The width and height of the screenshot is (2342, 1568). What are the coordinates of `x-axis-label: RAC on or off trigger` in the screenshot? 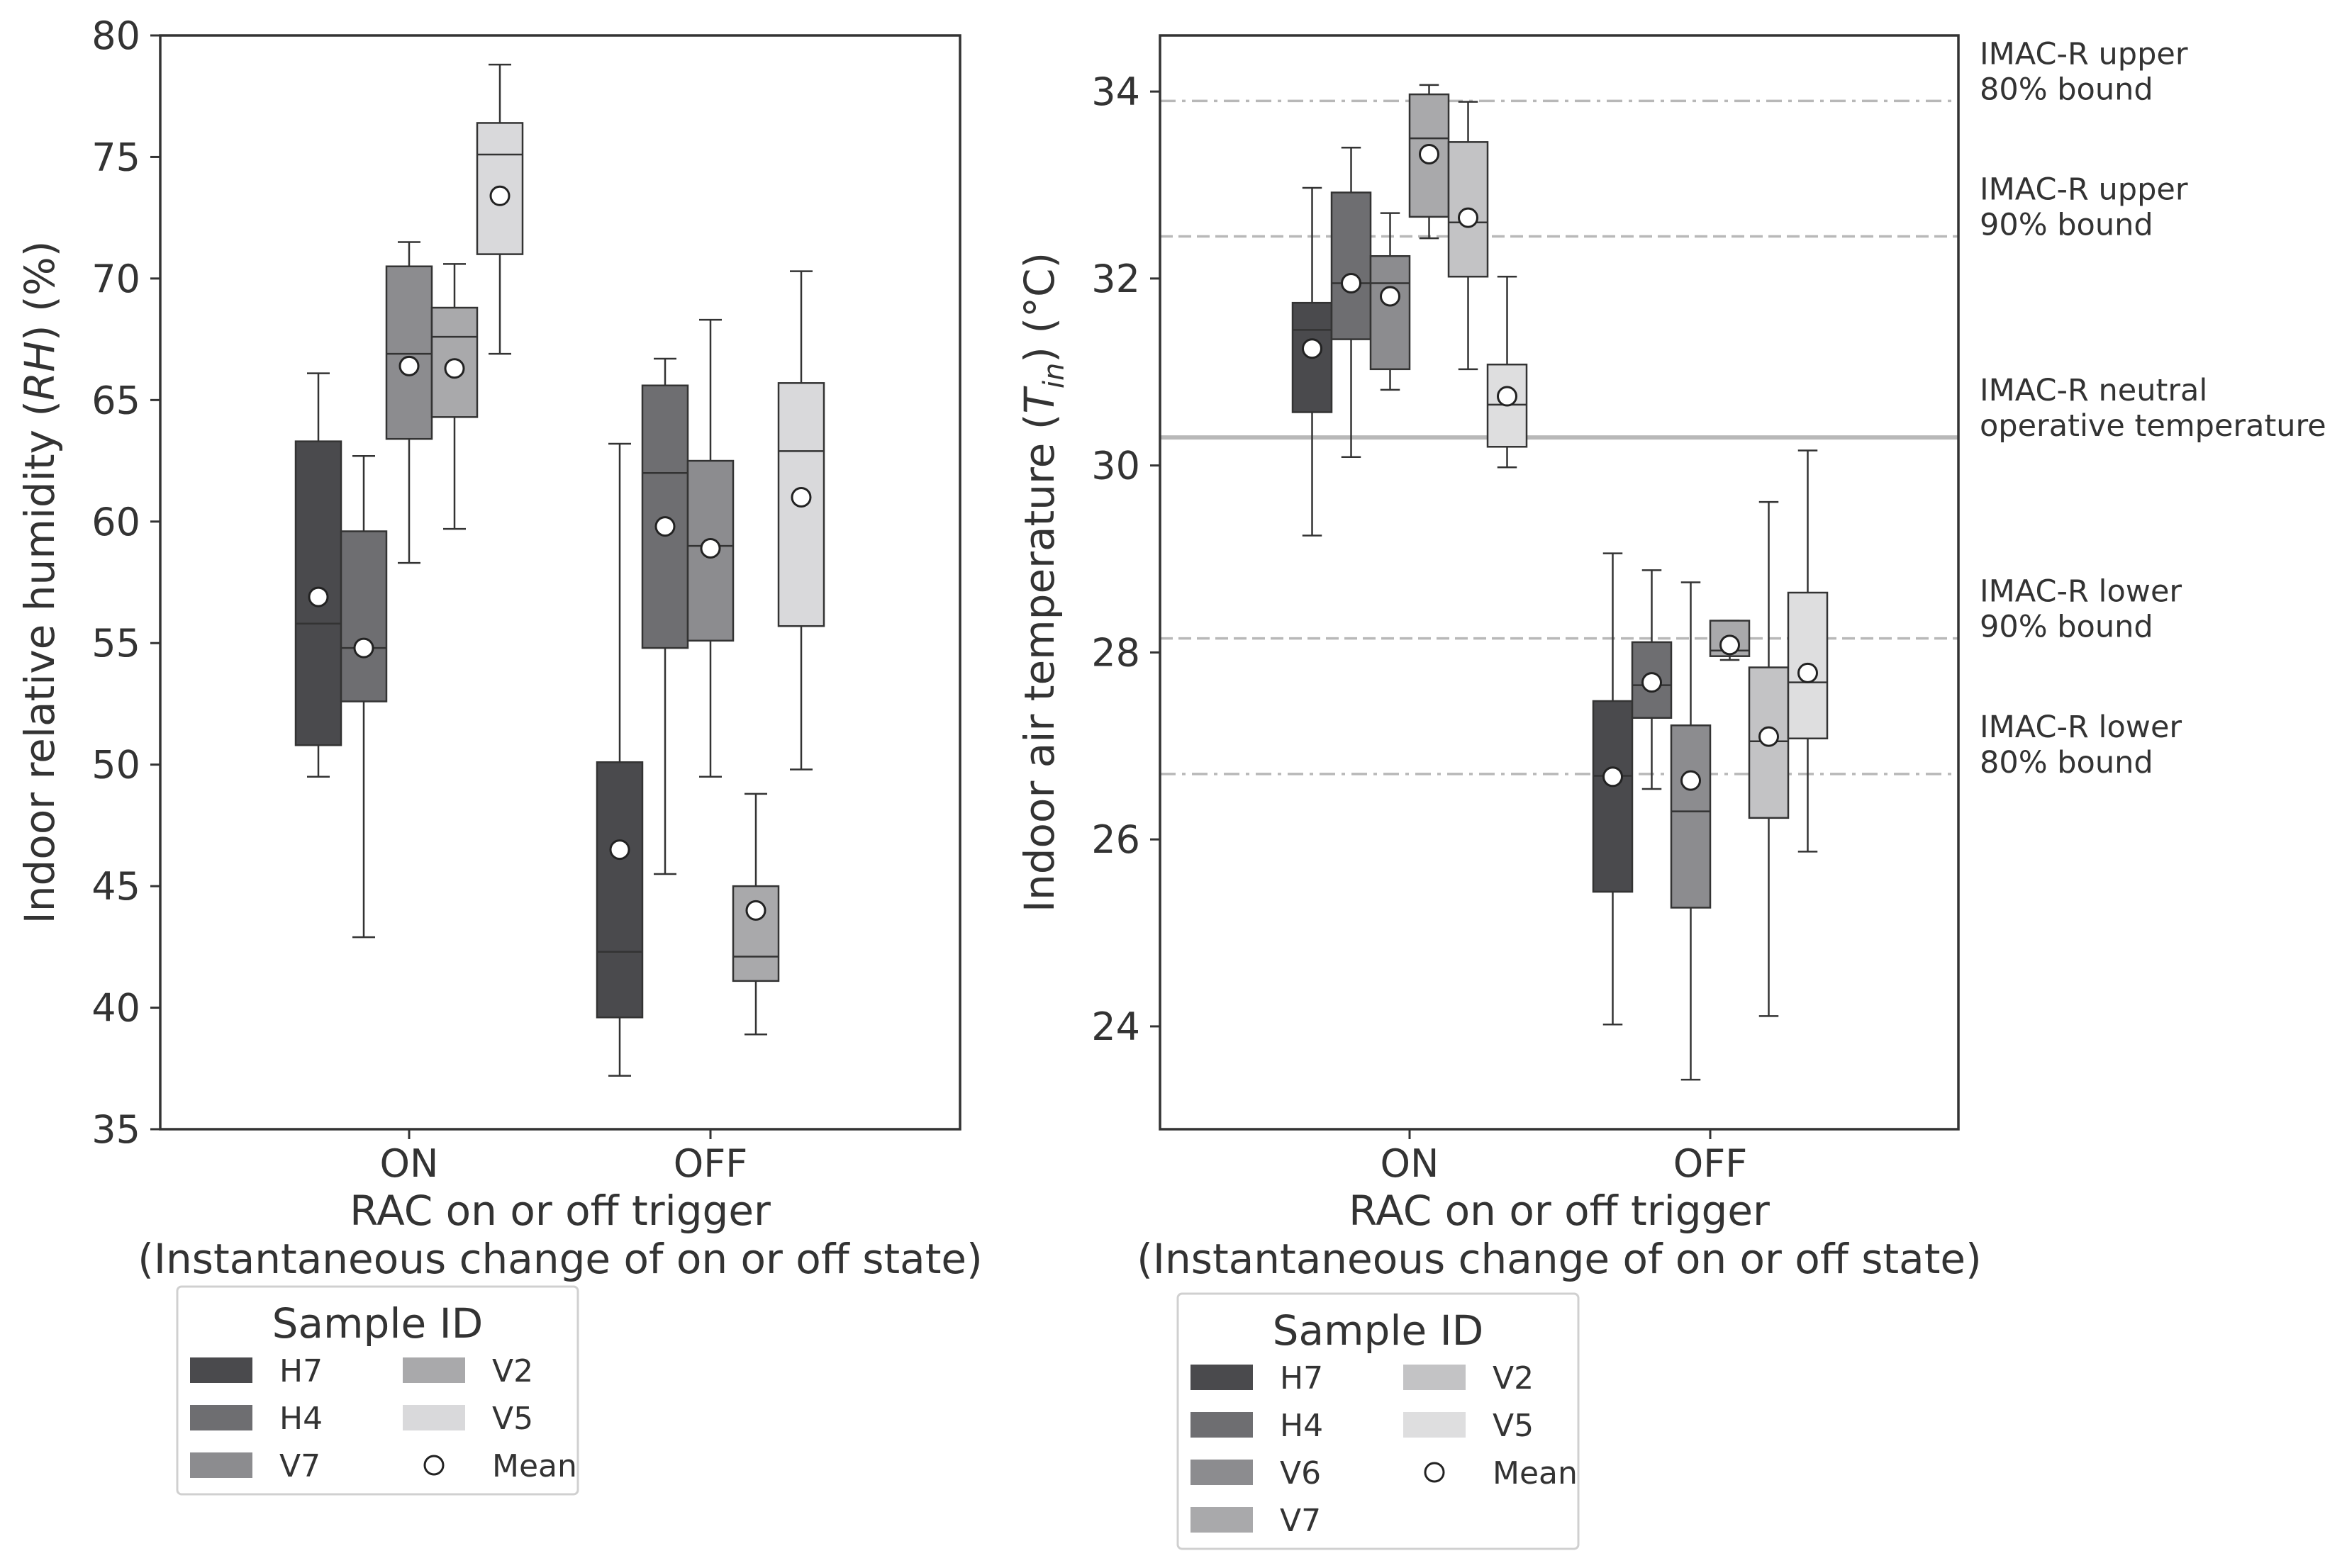 It's located at (560, 1211).